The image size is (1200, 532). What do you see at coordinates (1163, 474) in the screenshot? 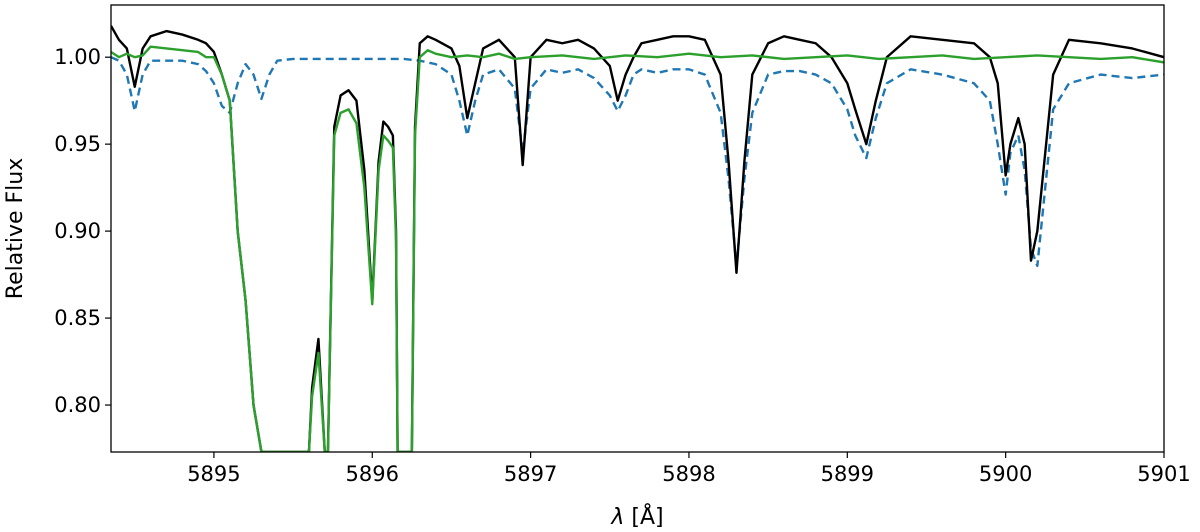
I see `x-tick-label: 5901` at bounding box center [1163, 474].